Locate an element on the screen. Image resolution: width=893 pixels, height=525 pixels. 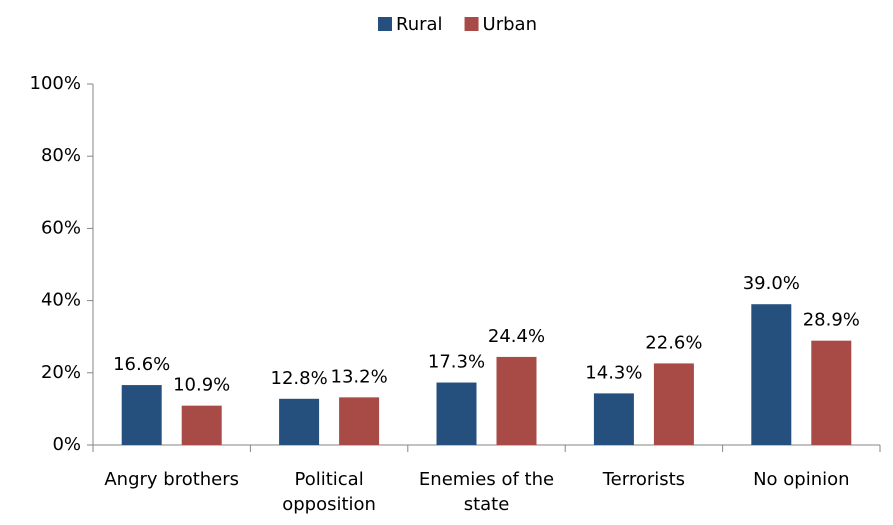
data-label: 10.9% is located at coordinates (201, 385).